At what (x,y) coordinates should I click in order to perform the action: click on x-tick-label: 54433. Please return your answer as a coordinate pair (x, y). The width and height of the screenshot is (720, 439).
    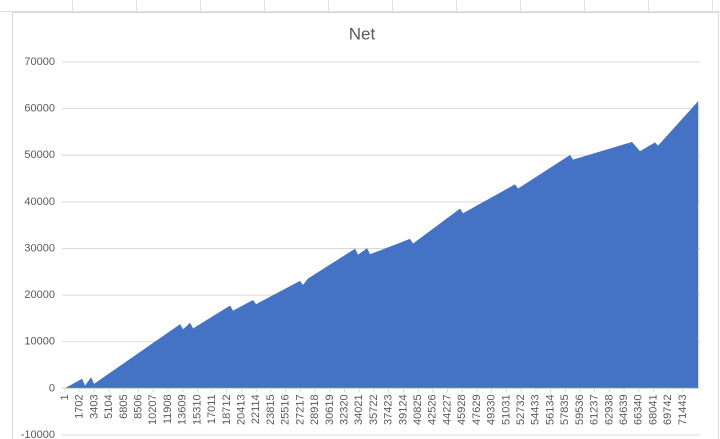
    Looking at the image, I should click on (536, 409).